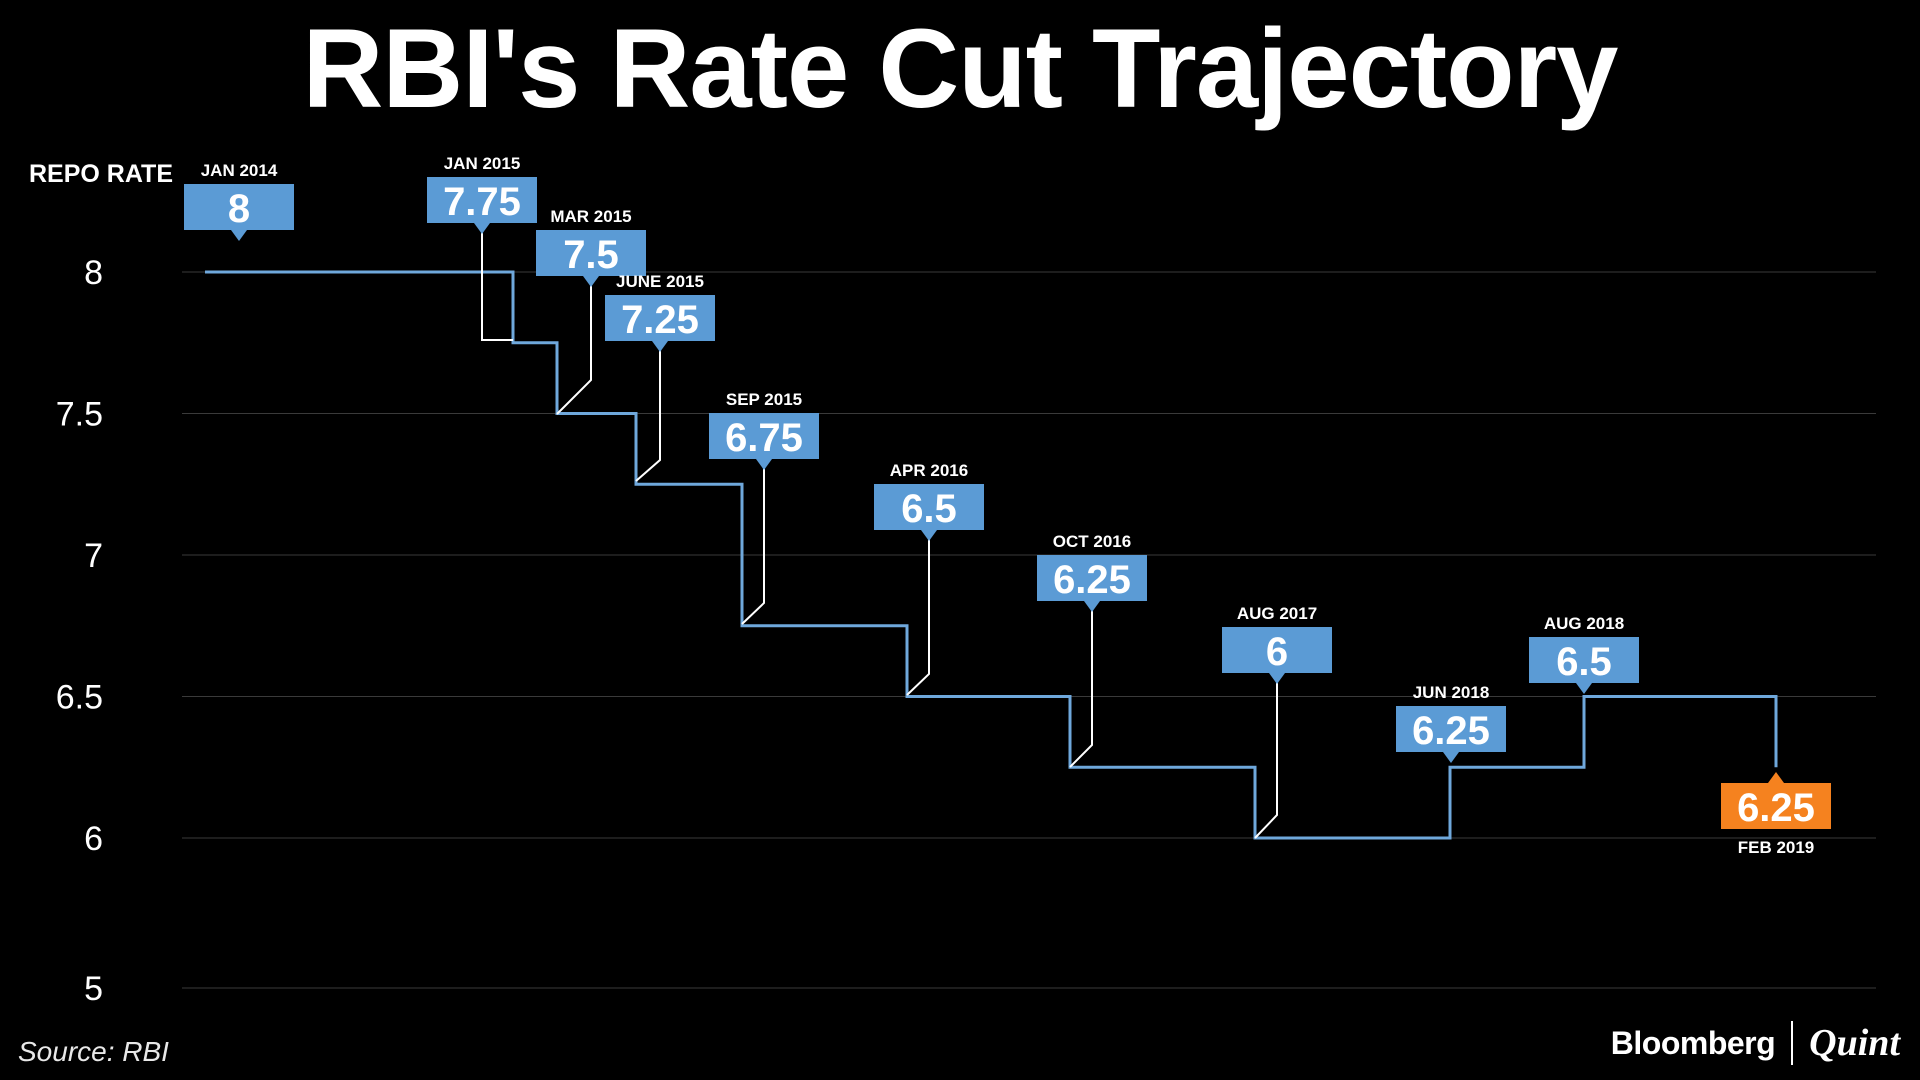 The height and width of the screenshot is (1080, 1920). Describe the element at coordinates (101, 174) in the screenshot. I see `y-axis-label: REPO RATE` at that location.